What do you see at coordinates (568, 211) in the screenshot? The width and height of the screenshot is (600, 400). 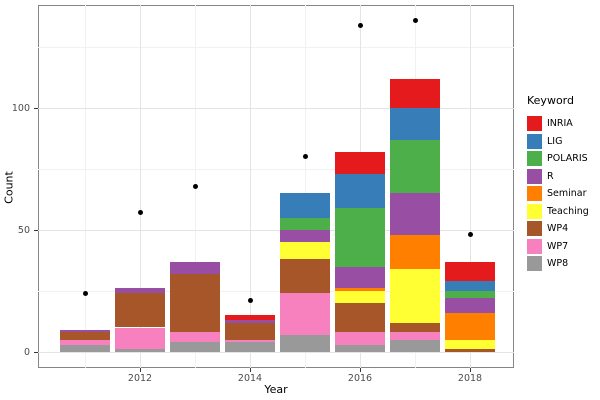 I see `legend-item-label: Teaching` at bounding box center [568, 211].